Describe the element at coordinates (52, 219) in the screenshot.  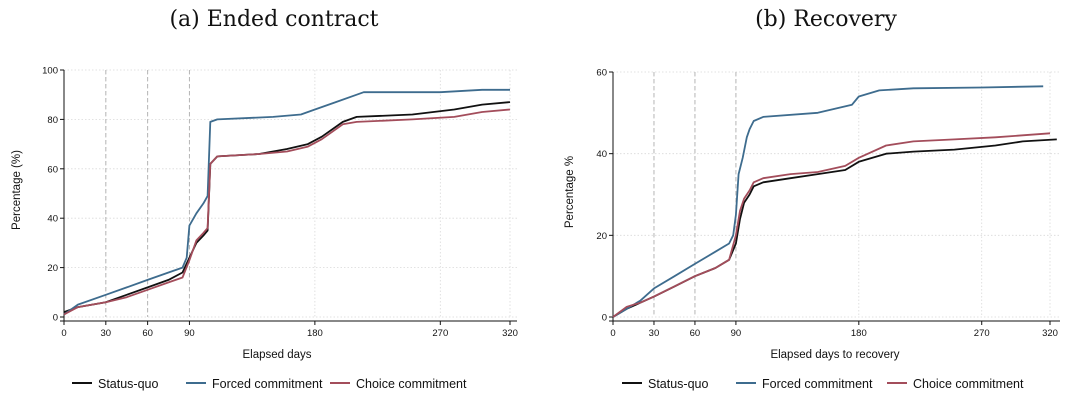
I see `panel-a-y-tick-label: 40` at that location.